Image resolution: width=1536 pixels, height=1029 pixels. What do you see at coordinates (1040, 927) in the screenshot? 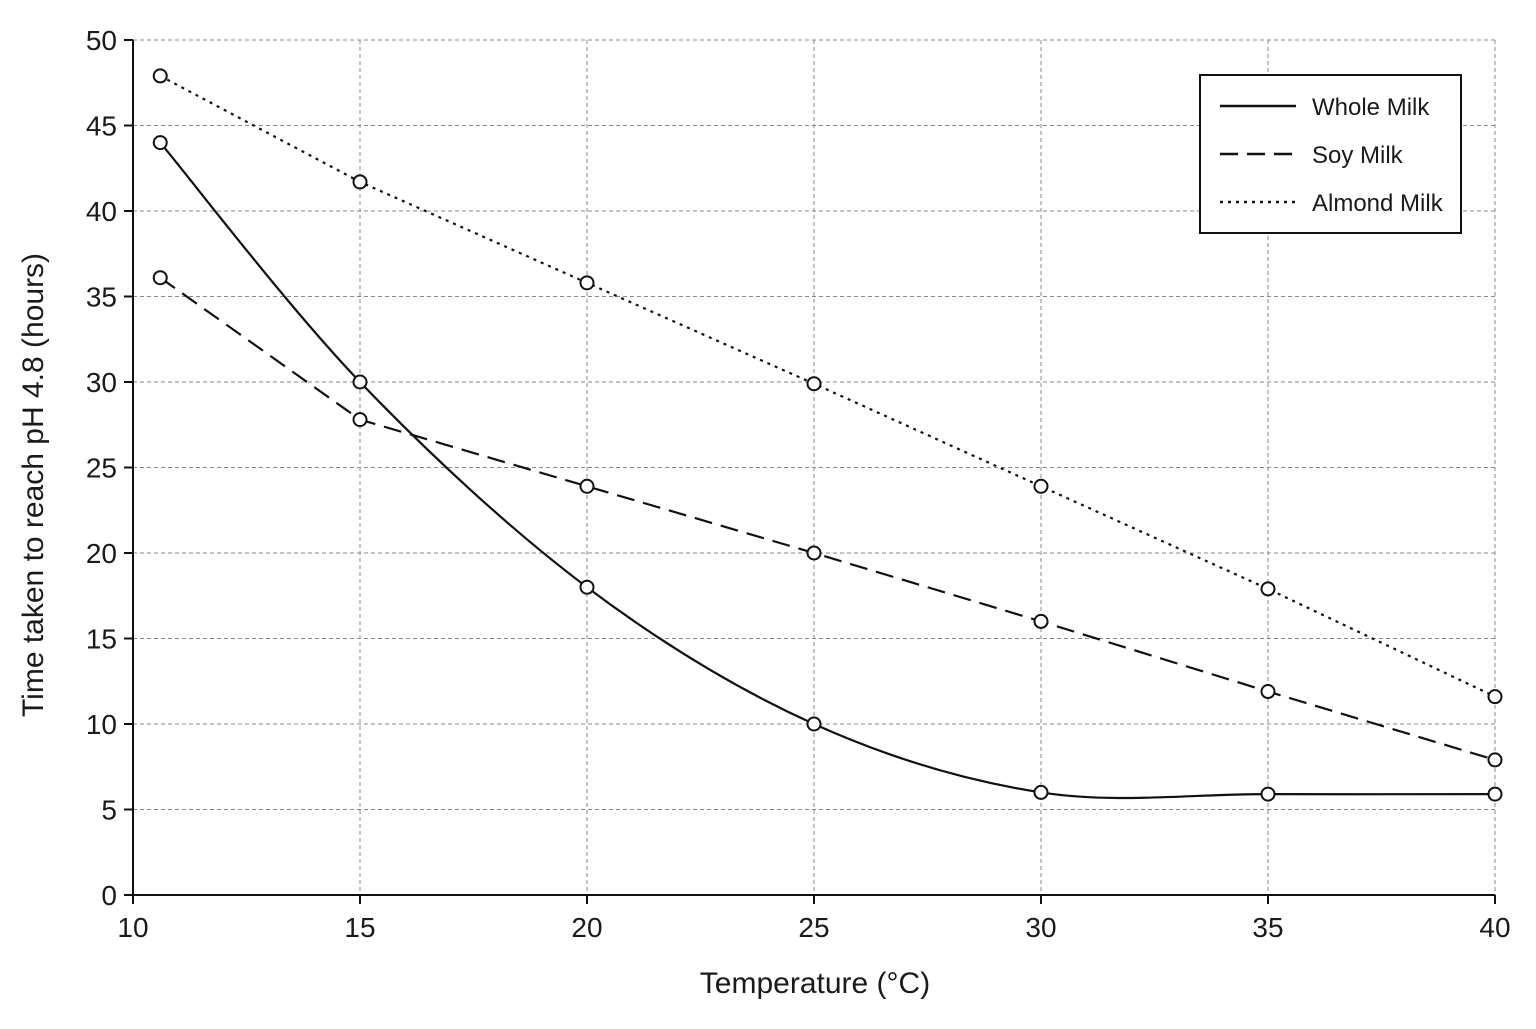
I see `x-tick-label-30: 30` at bounding box center [1040, 927].